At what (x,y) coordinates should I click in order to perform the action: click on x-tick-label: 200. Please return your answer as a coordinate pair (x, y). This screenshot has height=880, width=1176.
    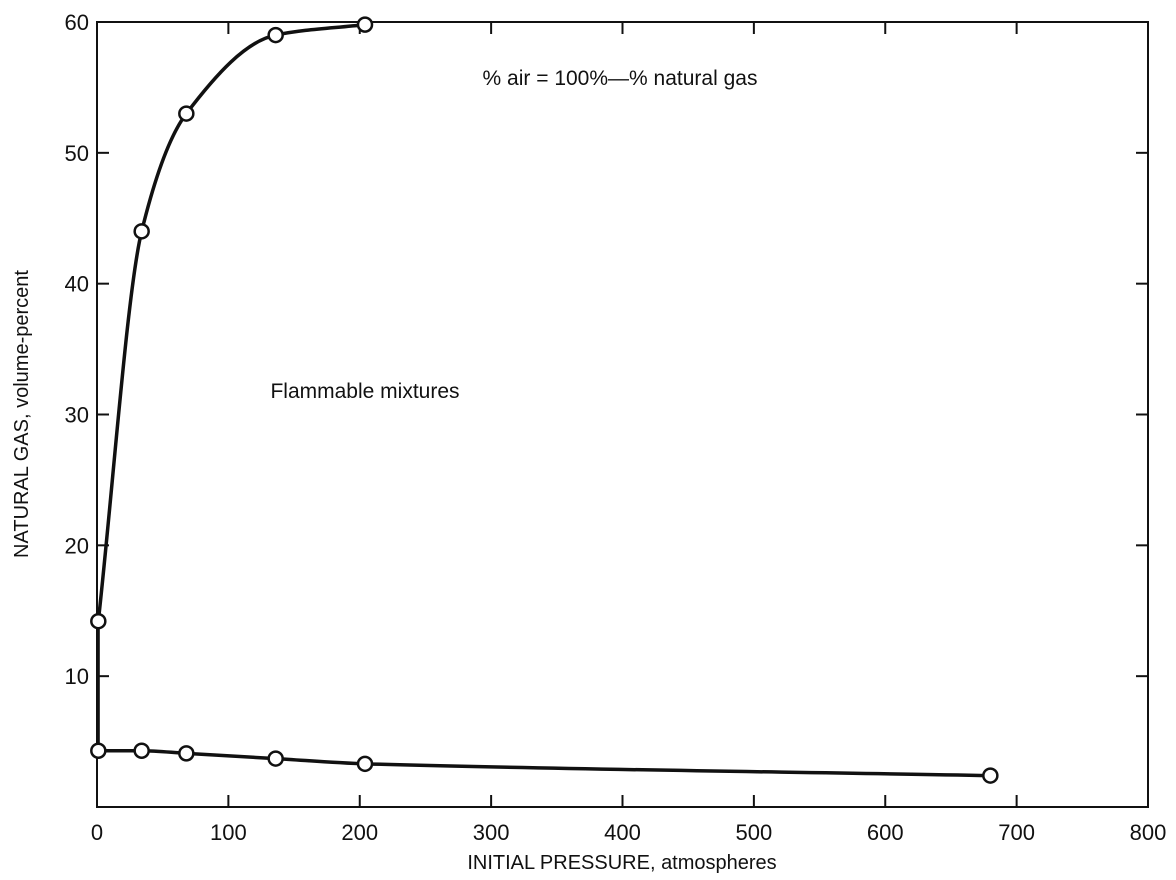
    Looking at the image, I should click on (359, 832).